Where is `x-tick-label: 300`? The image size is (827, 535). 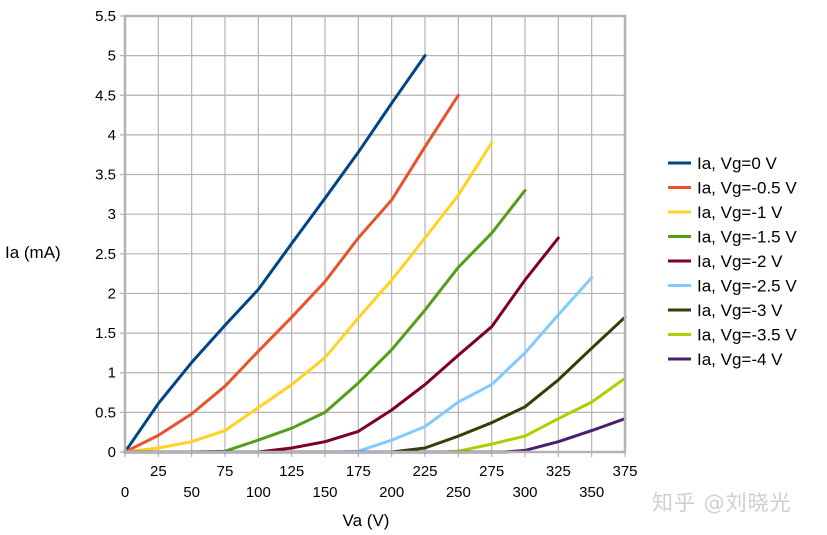 x-tick-label: 300 is located at coordinates (524, 492).